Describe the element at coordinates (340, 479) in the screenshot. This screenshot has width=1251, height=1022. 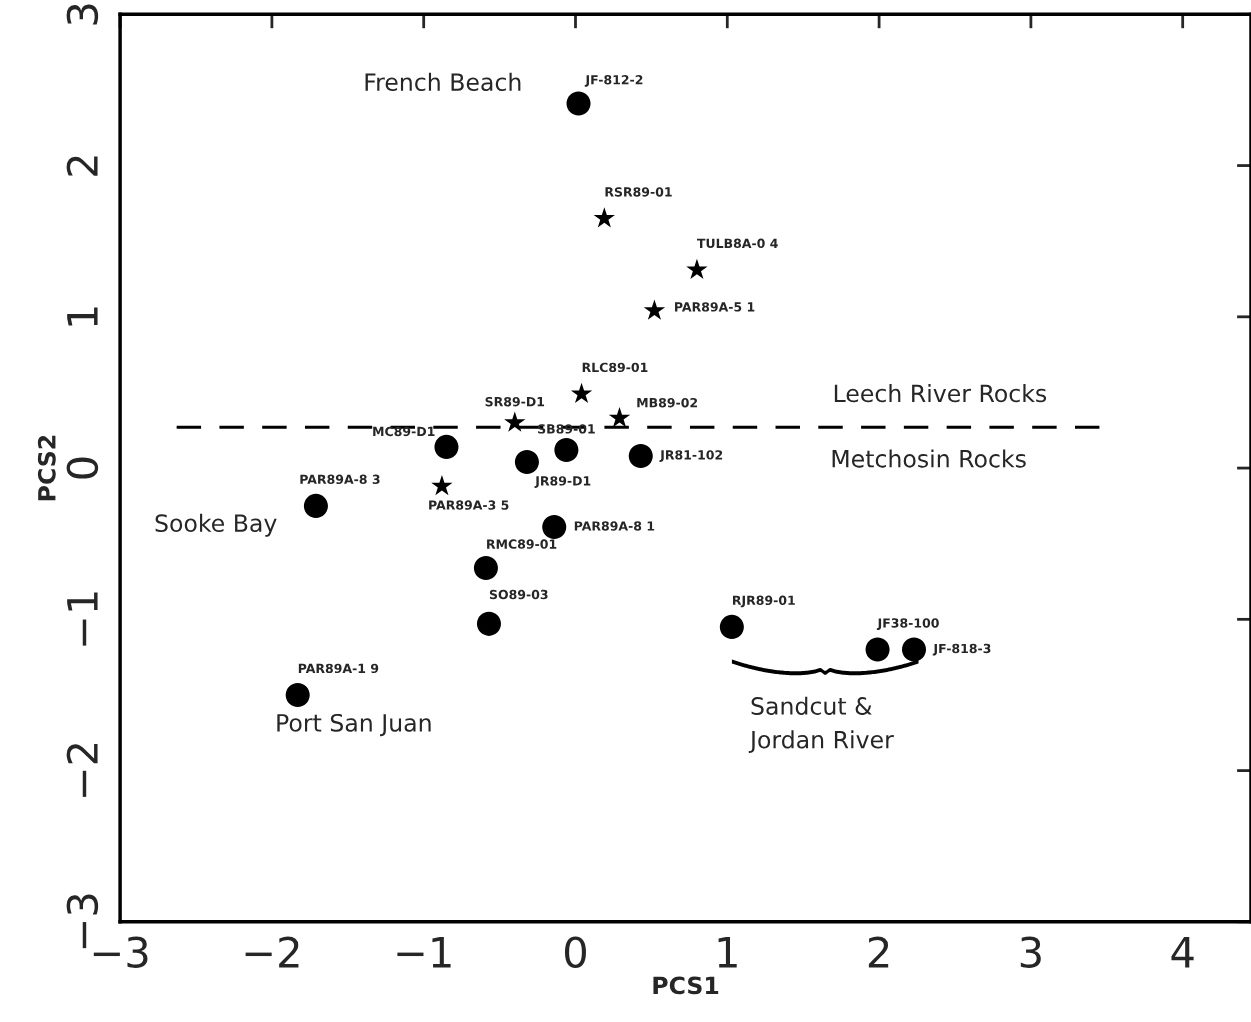
I see `data-label: PAR89A-8 3` at that location.